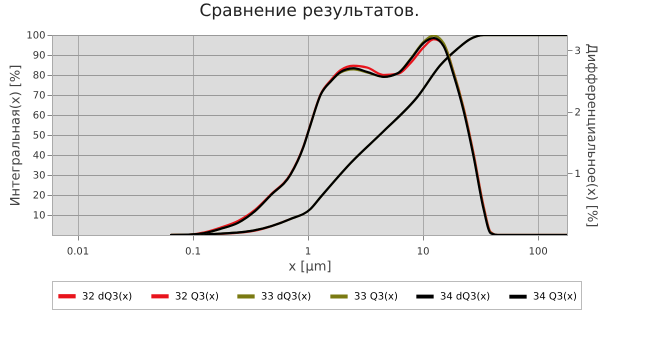 The image size is (663, 337). I want to click on y2-tick-label: 1, so click(577, 174).